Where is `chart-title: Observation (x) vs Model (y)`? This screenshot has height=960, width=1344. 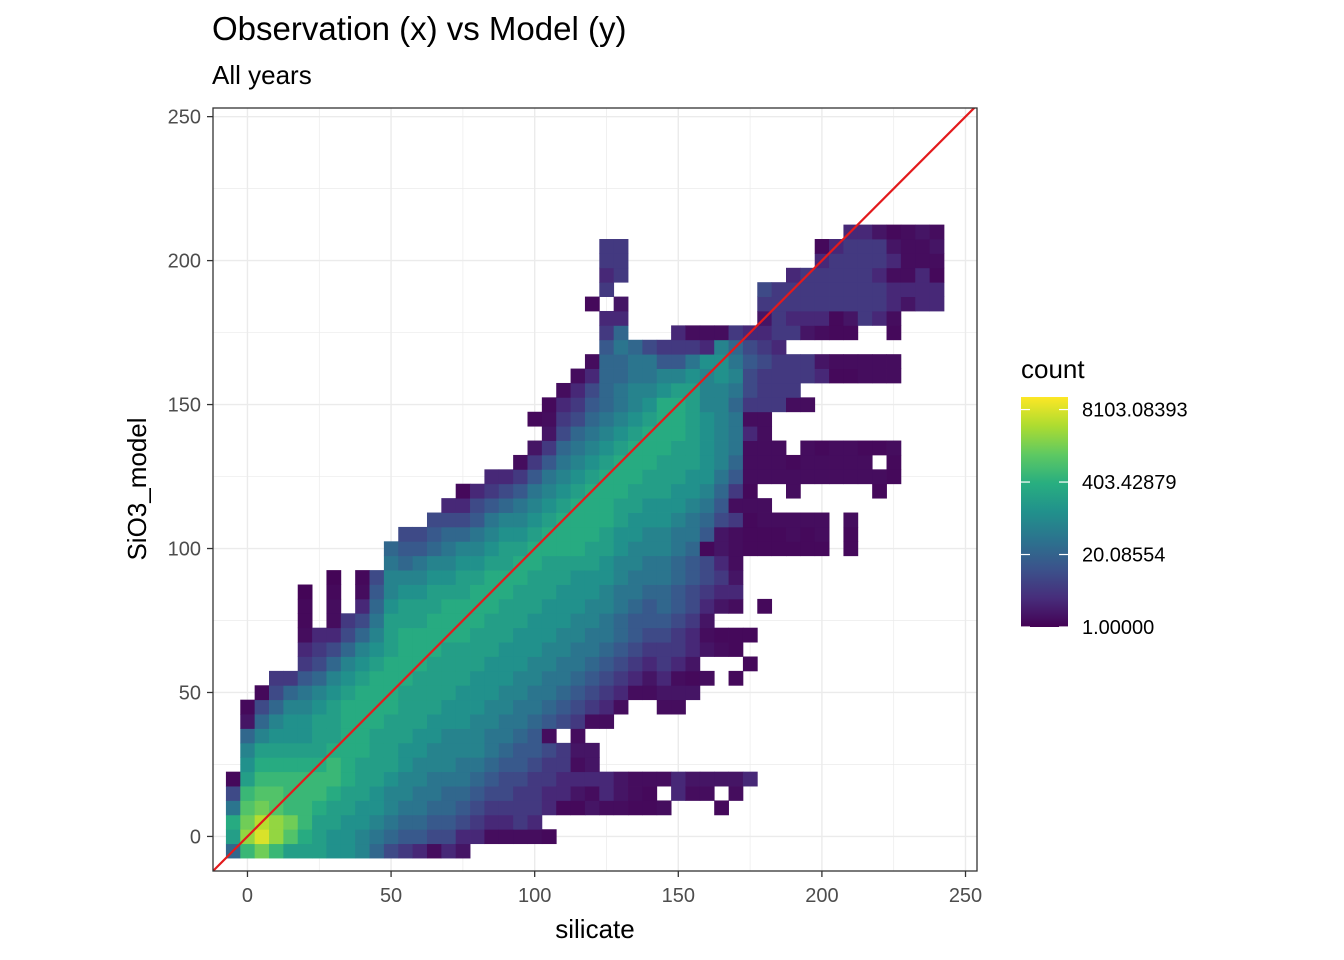
chart-title: Observation (x) vs Model (y) is located at coordinates (419, 28).